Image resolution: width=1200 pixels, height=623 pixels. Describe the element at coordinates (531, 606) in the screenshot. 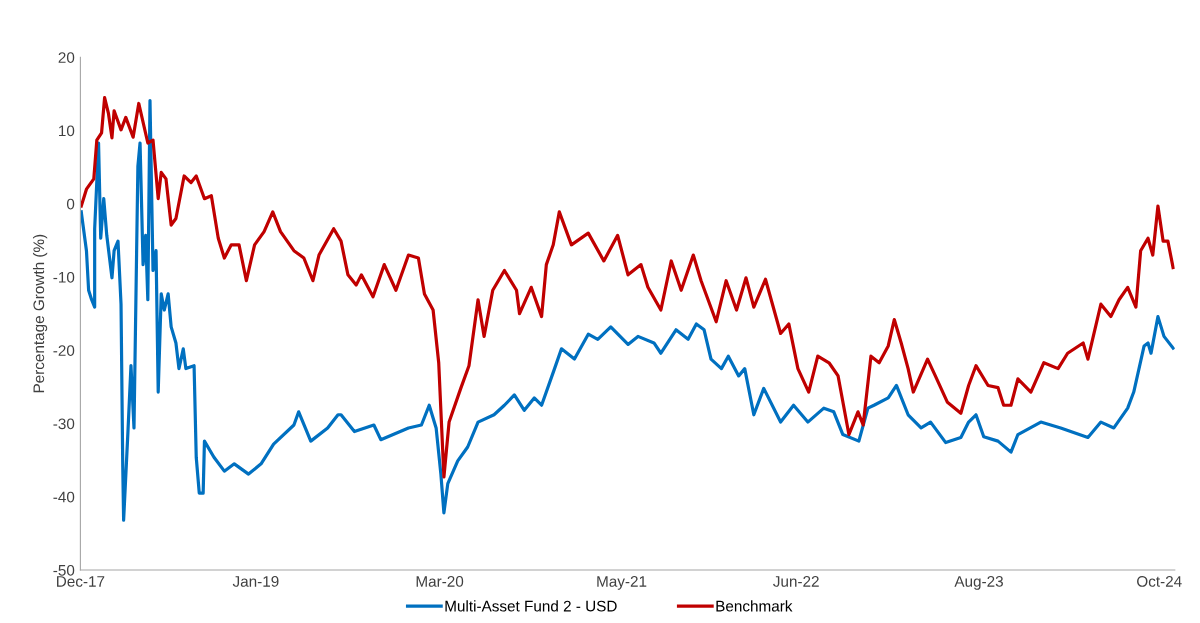

I see `legend-label: Multi-Asset Fund 2 - USD` at that location.